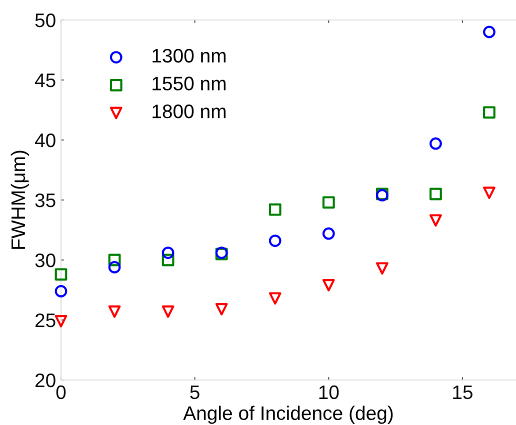  Describe the element at coordinates (189, 55) in the screenshot. I see `legend-label: 1300 nm` at that location.